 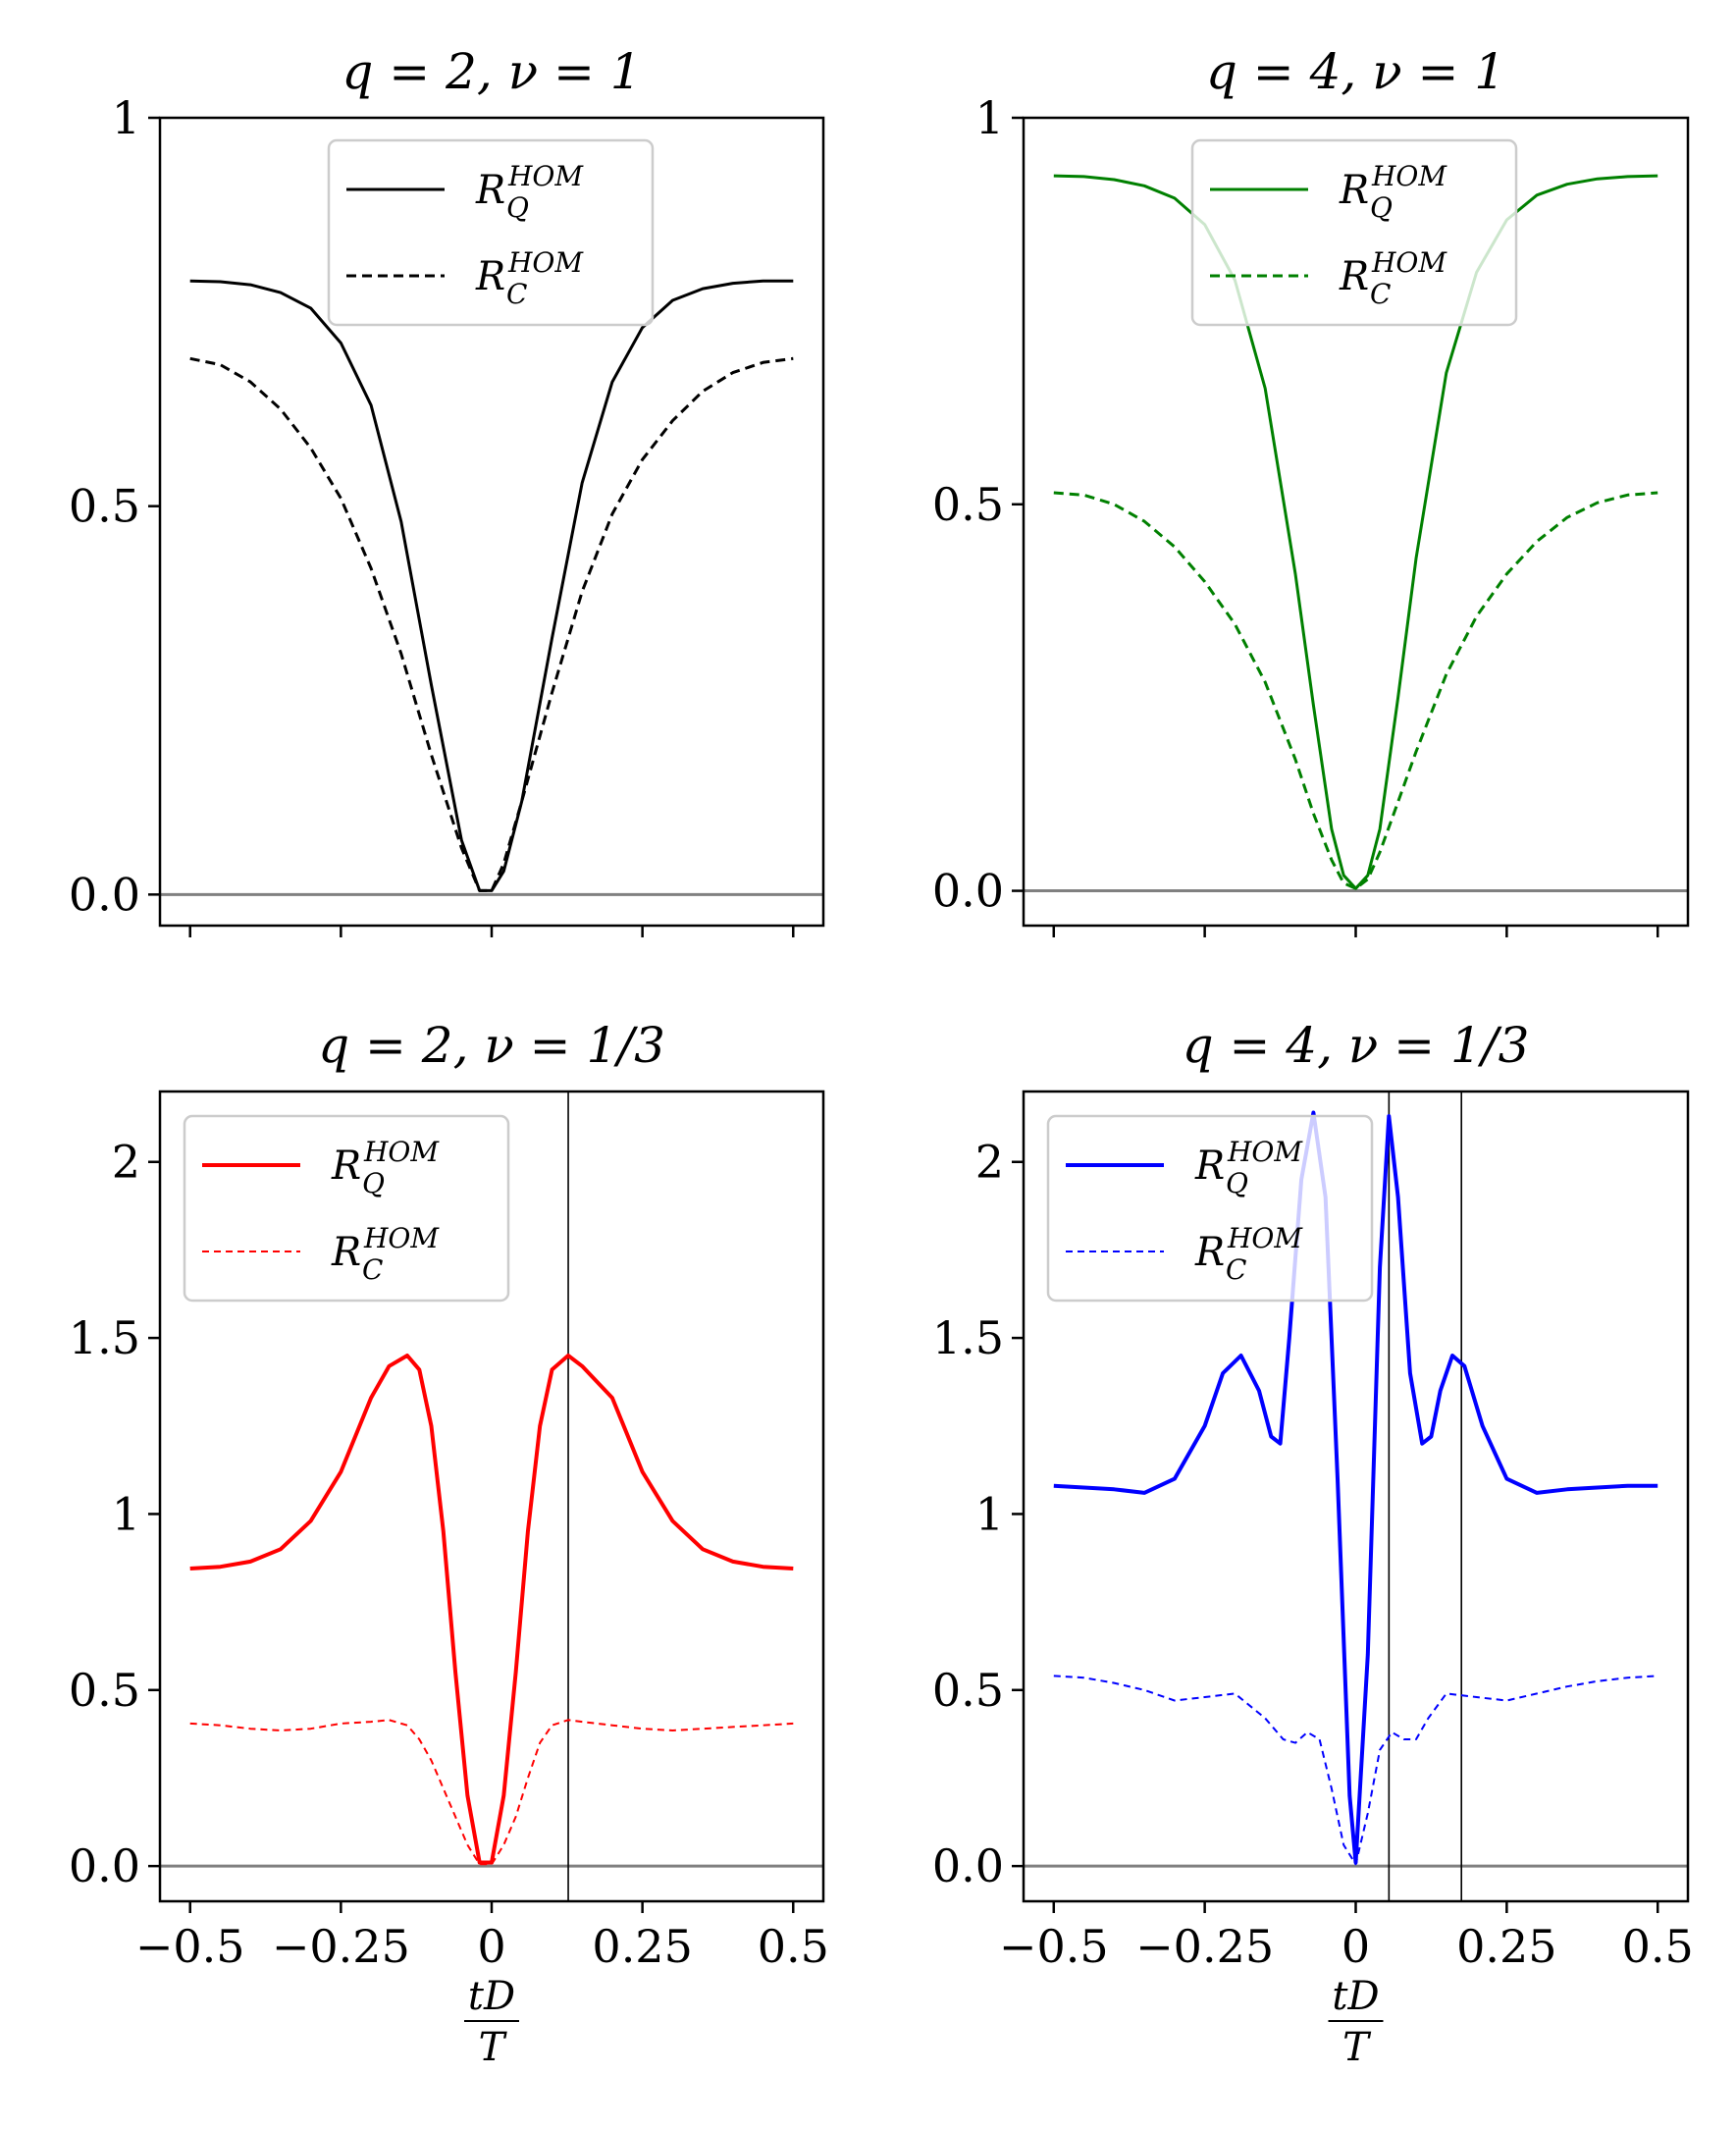 What do you see at coordinates (1356, 1045) in the screenshot?
I see `panel-title: q = 4, ν = 1/3` at bounding box center [1356, 1045].